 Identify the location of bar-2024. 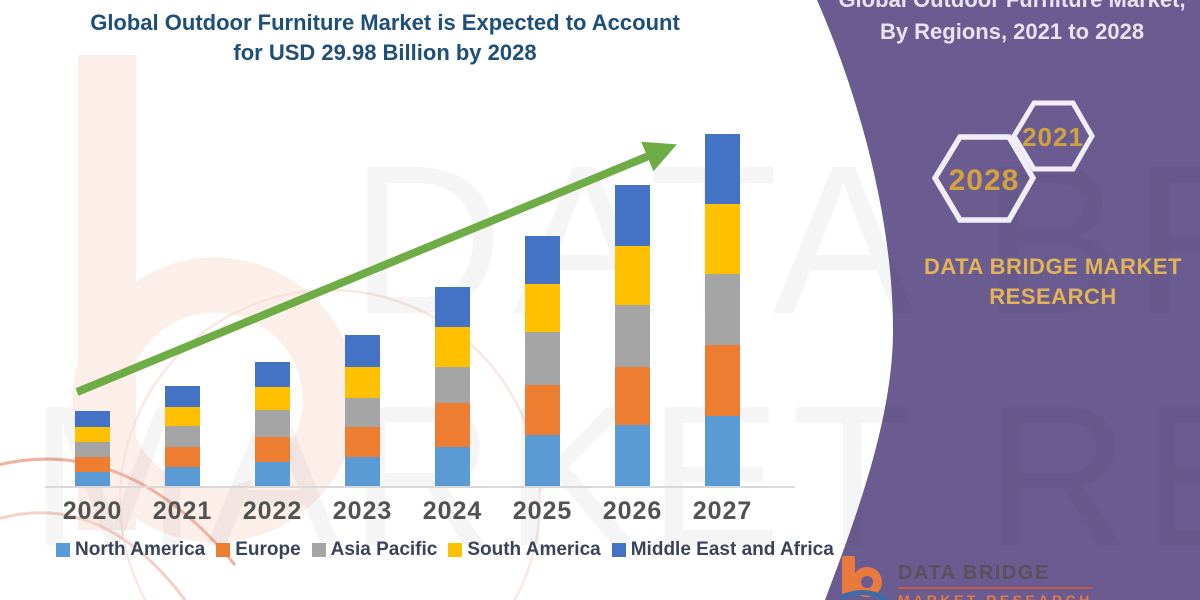
(452, 387).